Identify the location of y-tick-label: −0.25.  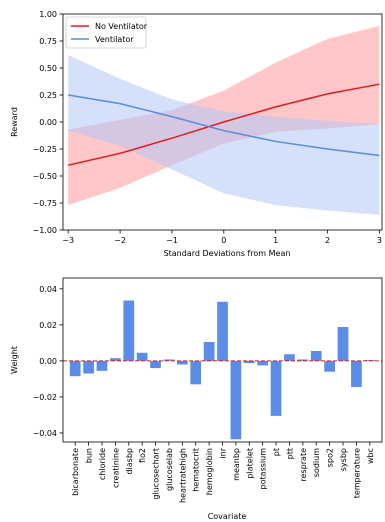
(44, 149).